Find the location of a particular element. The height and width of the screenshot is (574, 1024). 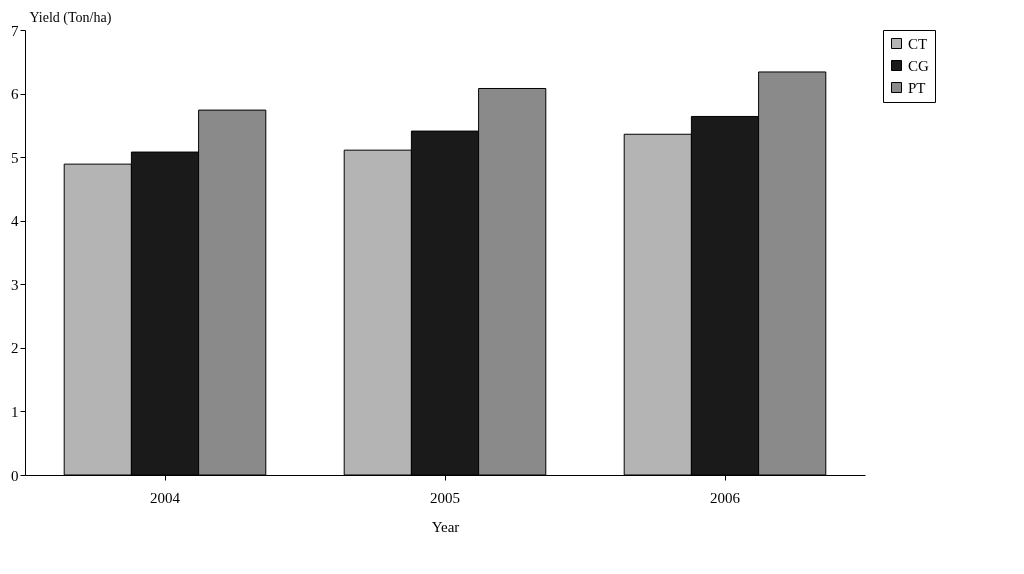

y-tick-label: 5 is located at coordinates (15, 157).